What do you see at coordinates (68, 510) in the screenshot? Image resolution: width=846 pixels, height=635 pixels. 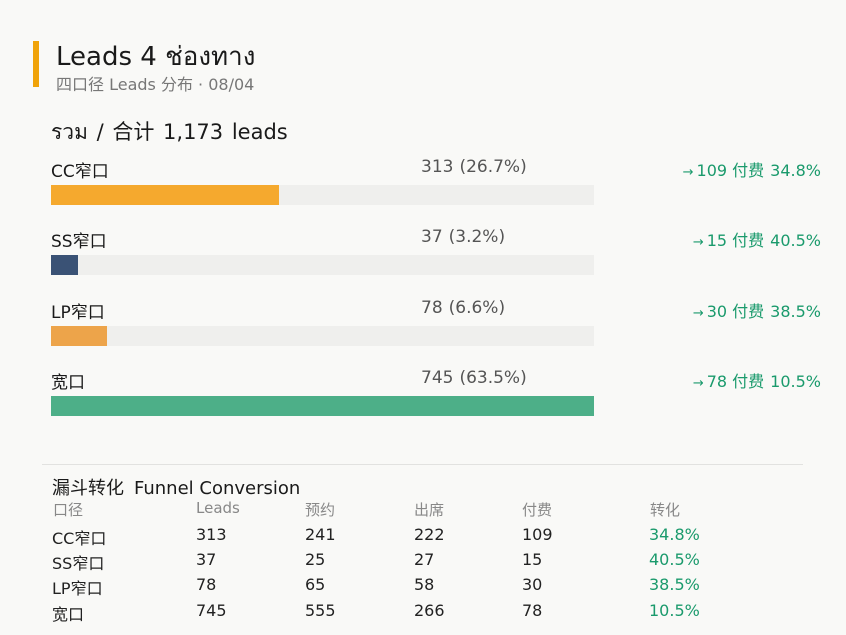 I see `funnel-header-channel: 口径` at bounding box center [68, 510].